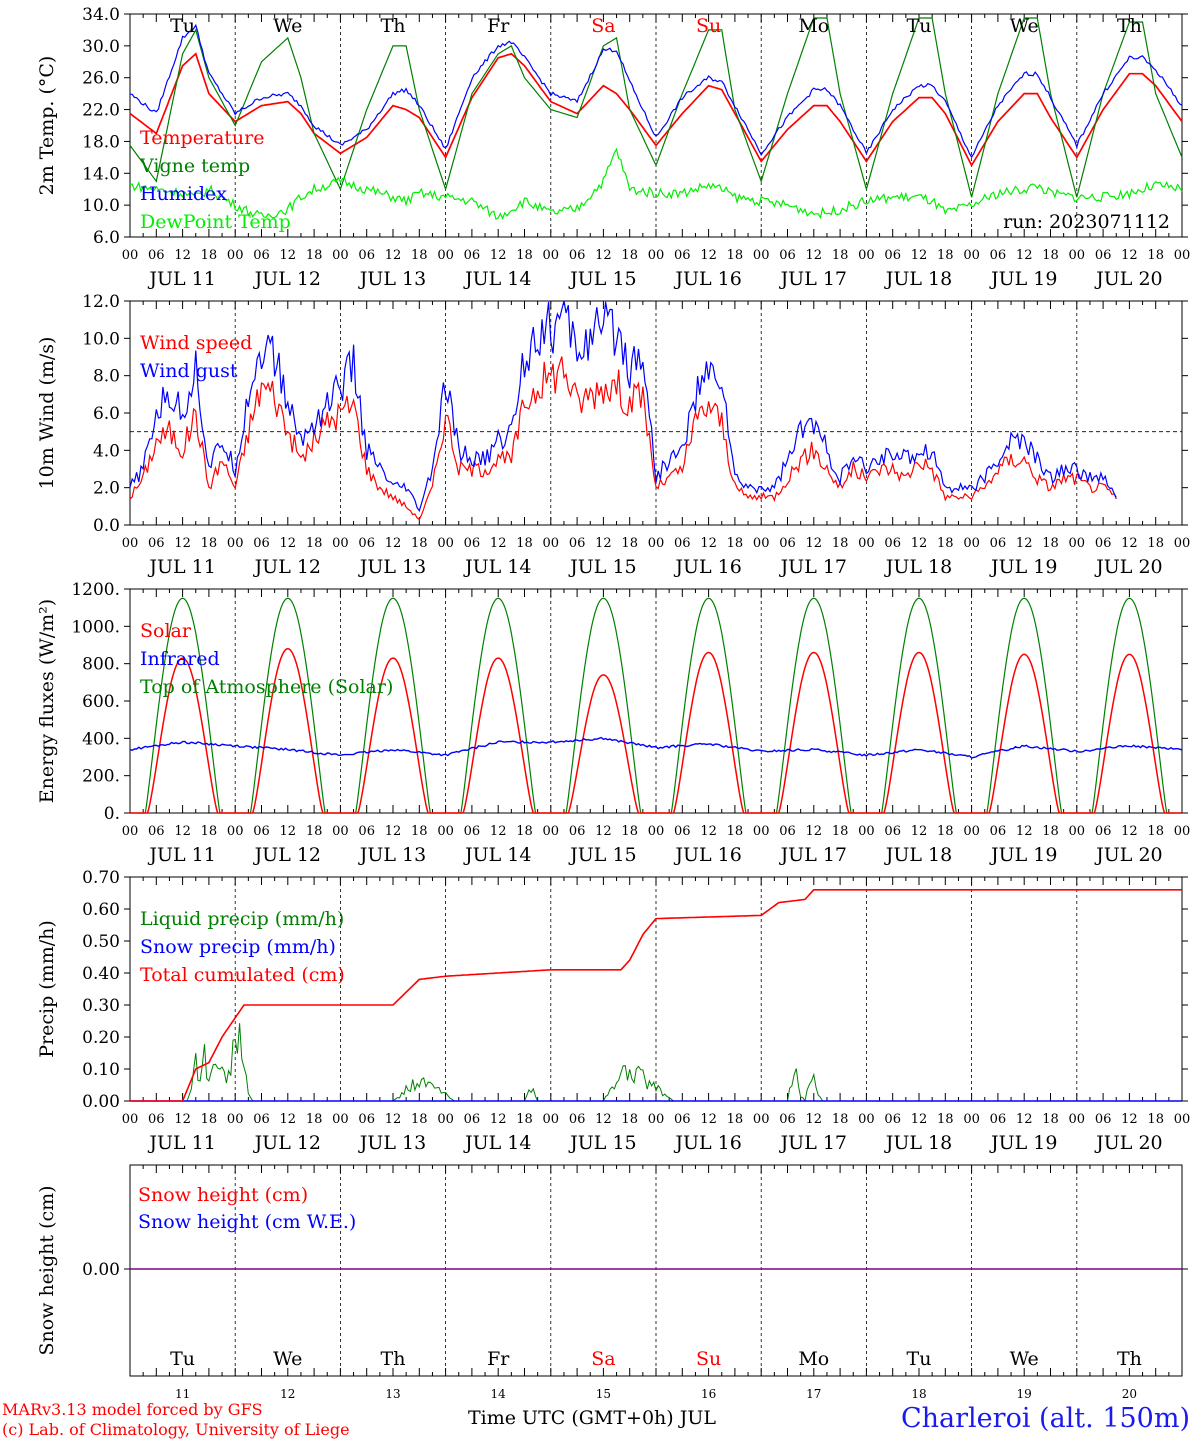  I want to click on series-temperature, so click(656, 110).